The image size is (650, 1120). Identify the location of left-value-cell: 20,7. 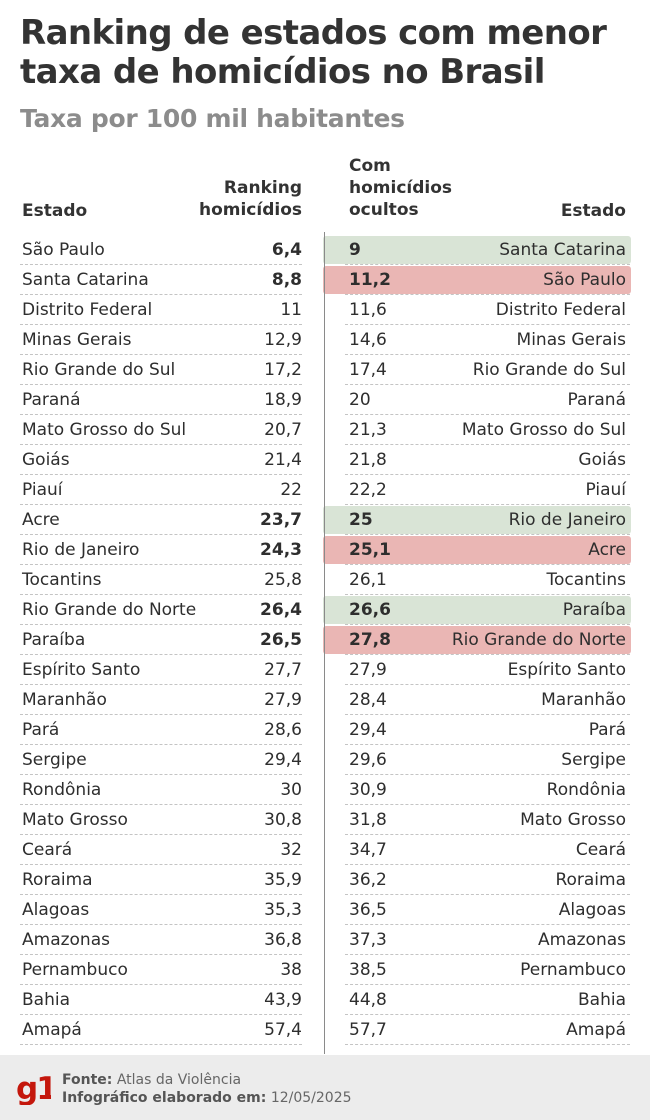
(283, 430).